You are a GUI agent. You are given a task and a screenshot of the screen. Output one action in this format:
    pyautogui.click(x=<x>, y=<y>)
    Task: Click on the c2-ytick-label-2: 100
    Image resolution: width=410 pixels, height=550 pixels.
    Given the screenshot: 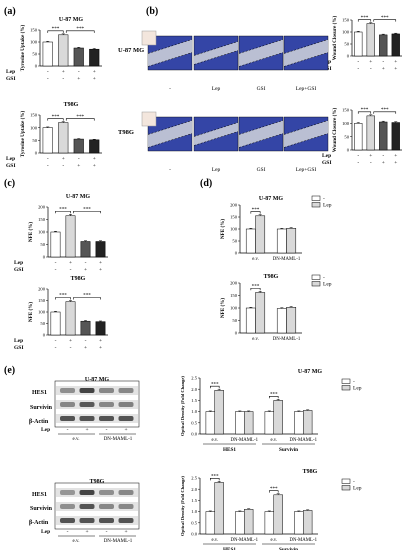 What is the action you would take?
    pyautogui.click(x=42, y=312)
    